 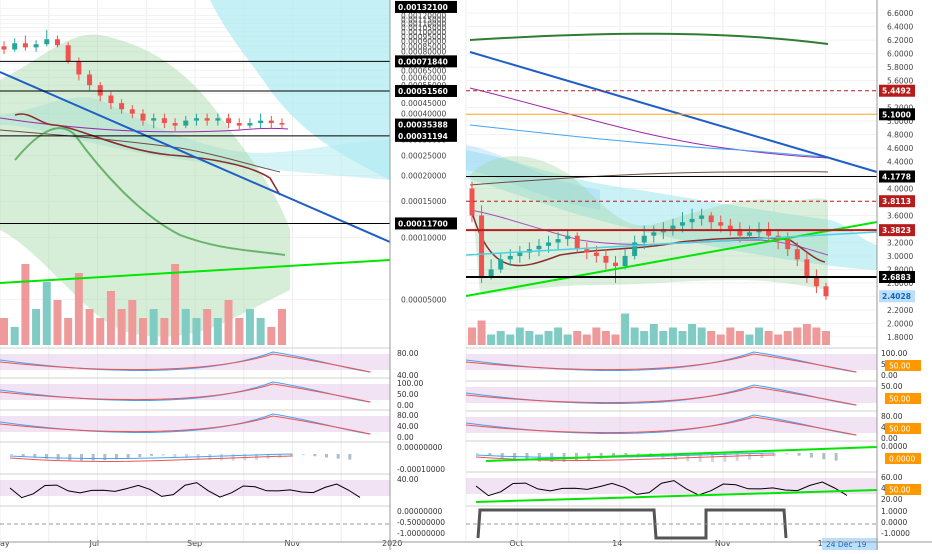 I want to click on price-tick-label: 5.2000, so click(x=900, y=108).